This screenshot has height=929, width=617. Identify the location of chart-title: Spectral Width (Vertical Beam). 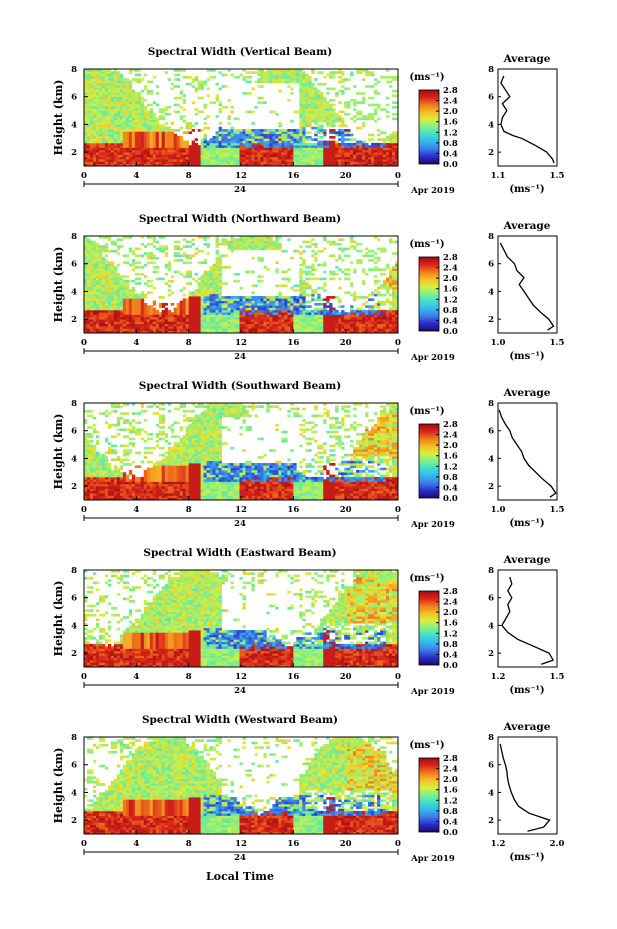
(240, 52).